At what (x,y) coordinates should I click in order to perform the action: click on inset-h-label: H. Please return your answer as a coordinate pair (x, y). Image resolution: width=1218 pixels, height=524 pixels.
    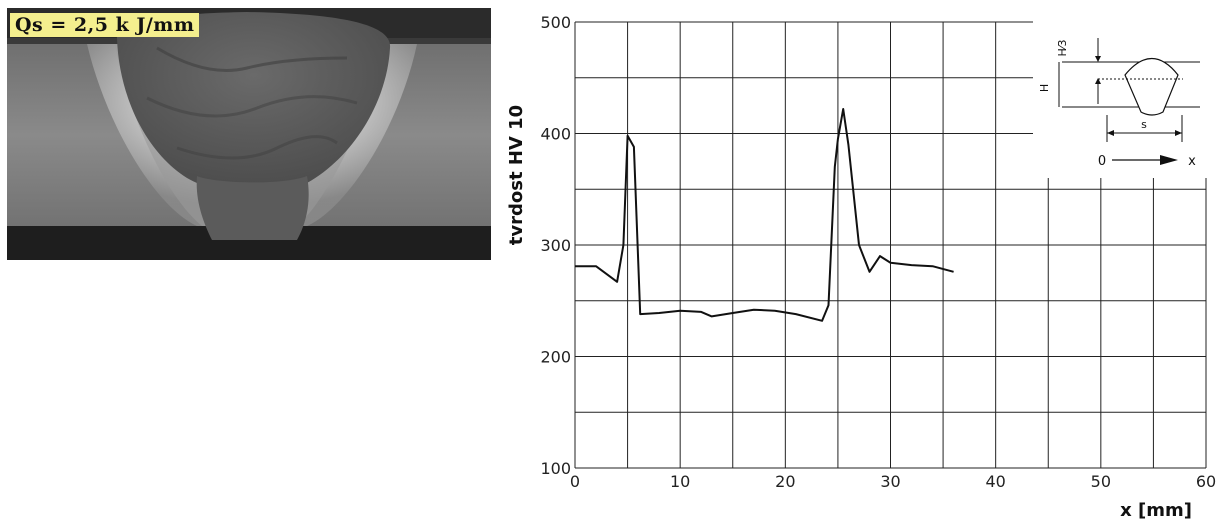
    Looking at the image, I should click on (1044, 88).